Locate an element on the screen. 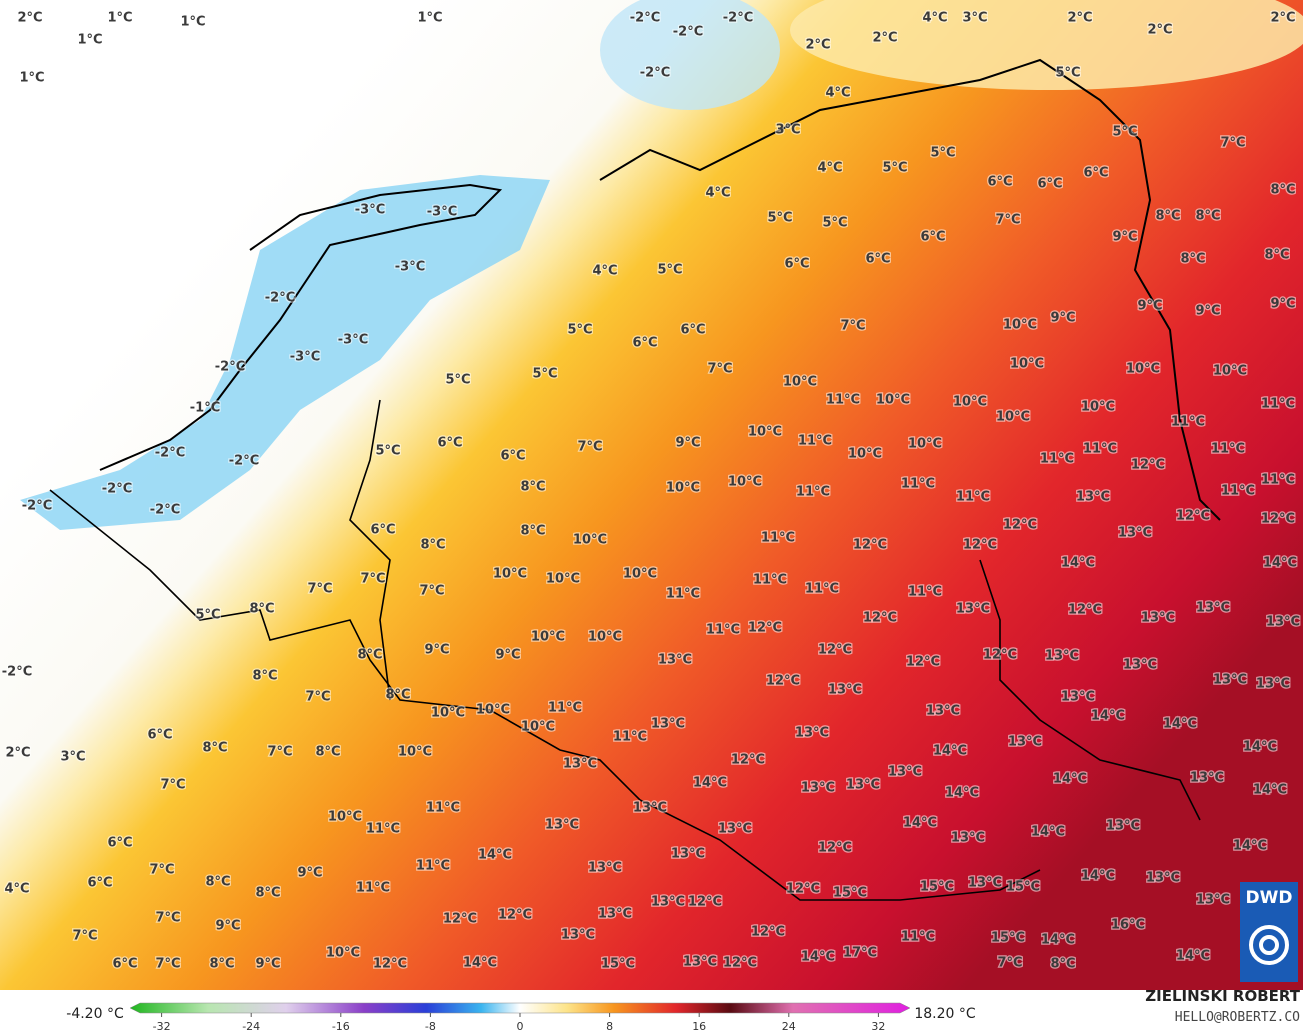 This screenshot has width=1303, height=1035. temp-label: 4°C is located at coordinates (934, 18).